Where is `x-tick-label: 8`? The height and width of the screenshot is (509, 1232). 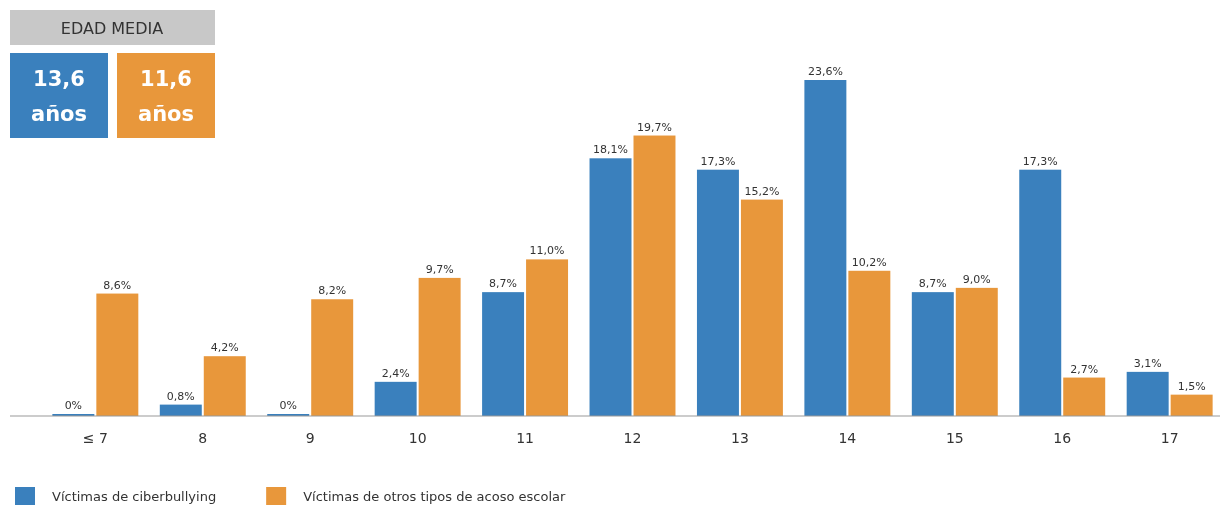
x-tick-label: 8 is located at coordinates (203, 438).